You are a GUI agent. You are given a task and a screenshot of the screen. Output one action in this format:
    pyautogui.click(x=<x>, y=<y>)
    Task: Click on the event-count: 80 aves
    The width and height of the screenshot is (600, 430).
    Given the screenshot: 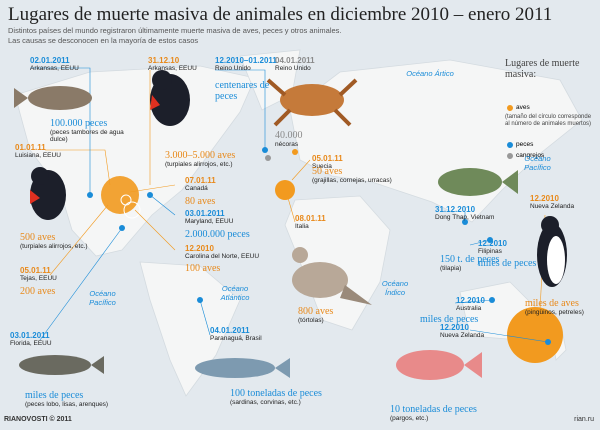 What is the action you would take?
    pyautogui.click(x=200, y=201)
    